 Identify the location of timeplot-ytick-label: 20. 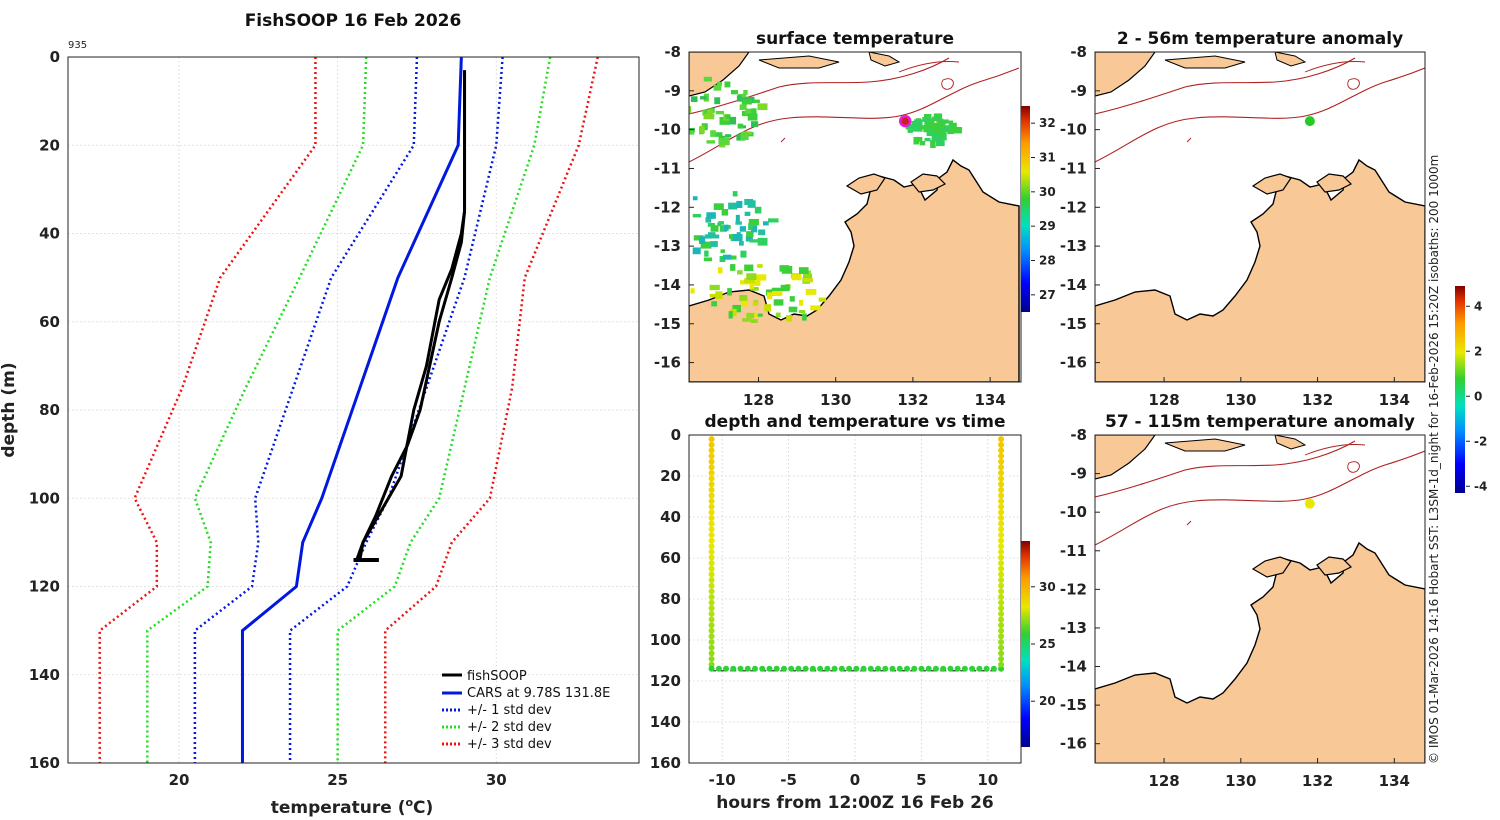
(670, 476).